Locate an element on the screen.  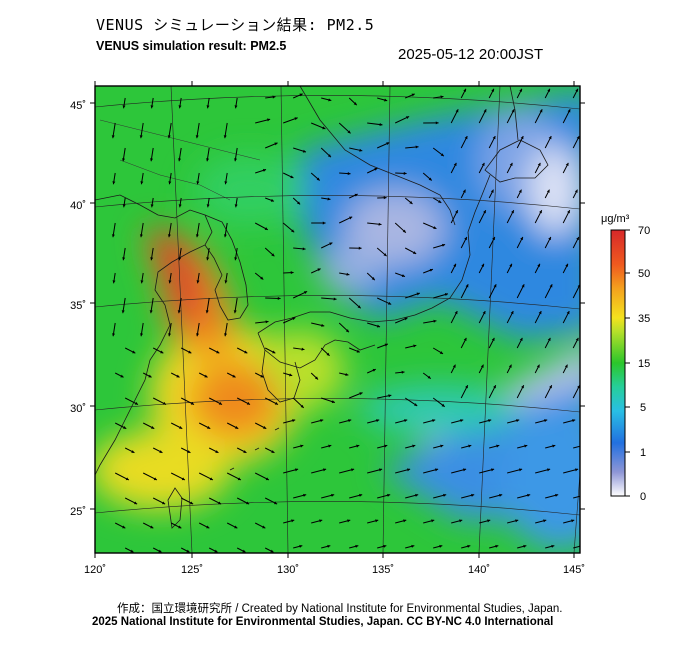
lat-label-25: 25˚ is located at coordinates (78, 512).